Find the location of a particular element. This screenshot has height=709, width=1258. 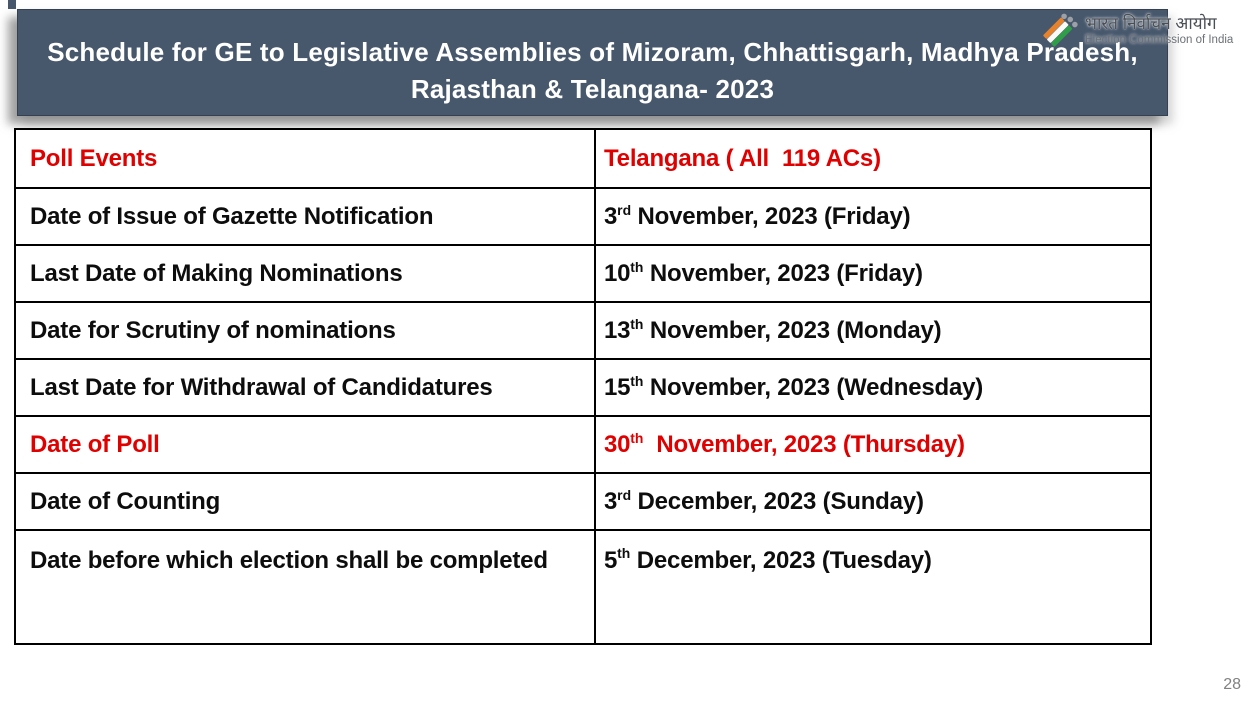

slide-title-line2: Rajasthan & Telangana- 2023 is located at coordinates (592, 89).